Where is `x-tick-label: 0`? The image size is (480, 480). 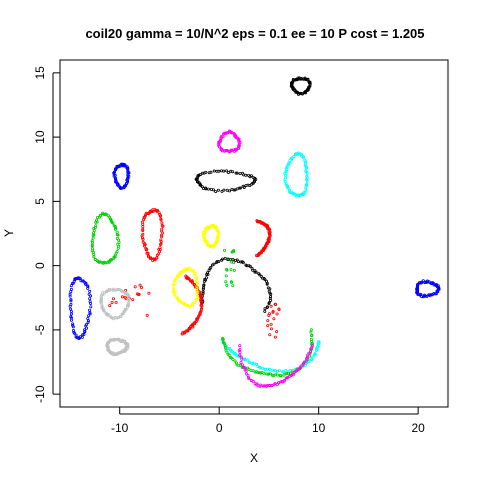
x-tick-label: 0 is located at coordinates (219, 428).